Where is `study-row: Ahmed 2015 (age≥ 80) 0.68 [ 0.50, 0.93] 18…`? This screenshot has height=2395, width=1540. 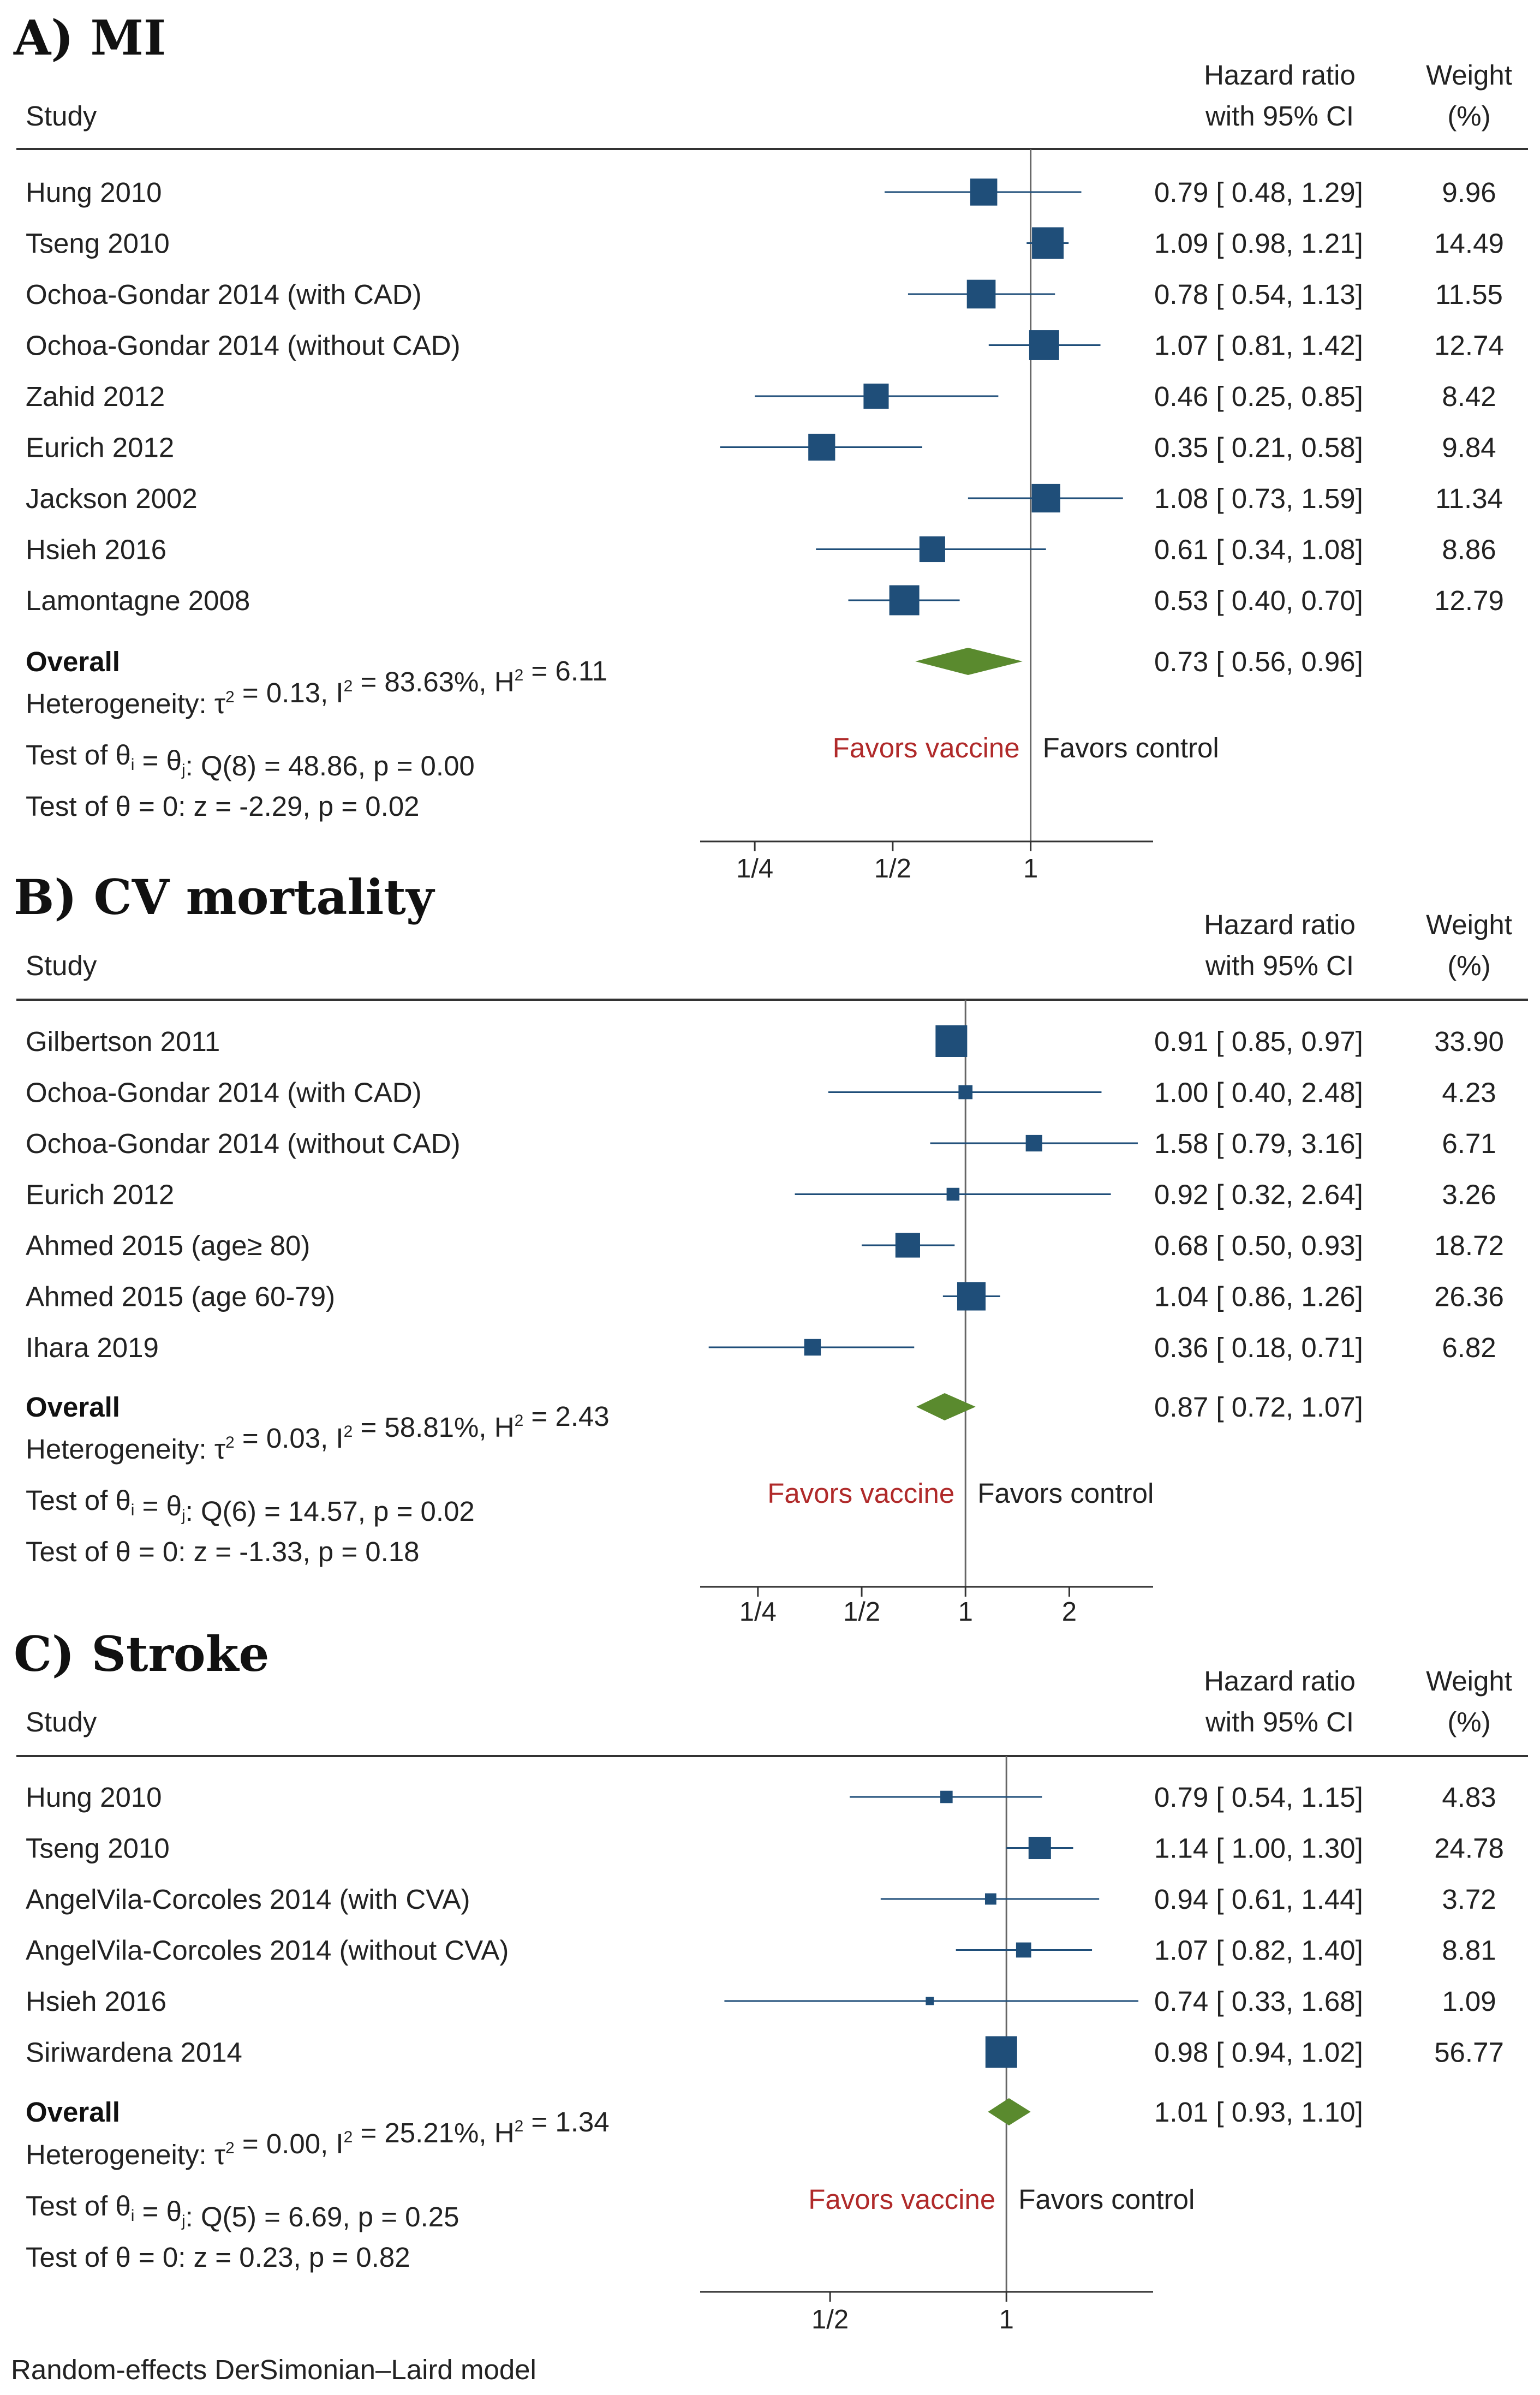 study-row: Ahmed 2015 (age≥ 80) 0.68 [ 0.50, 0.93] 18… is located at coordinates (765, 1245).